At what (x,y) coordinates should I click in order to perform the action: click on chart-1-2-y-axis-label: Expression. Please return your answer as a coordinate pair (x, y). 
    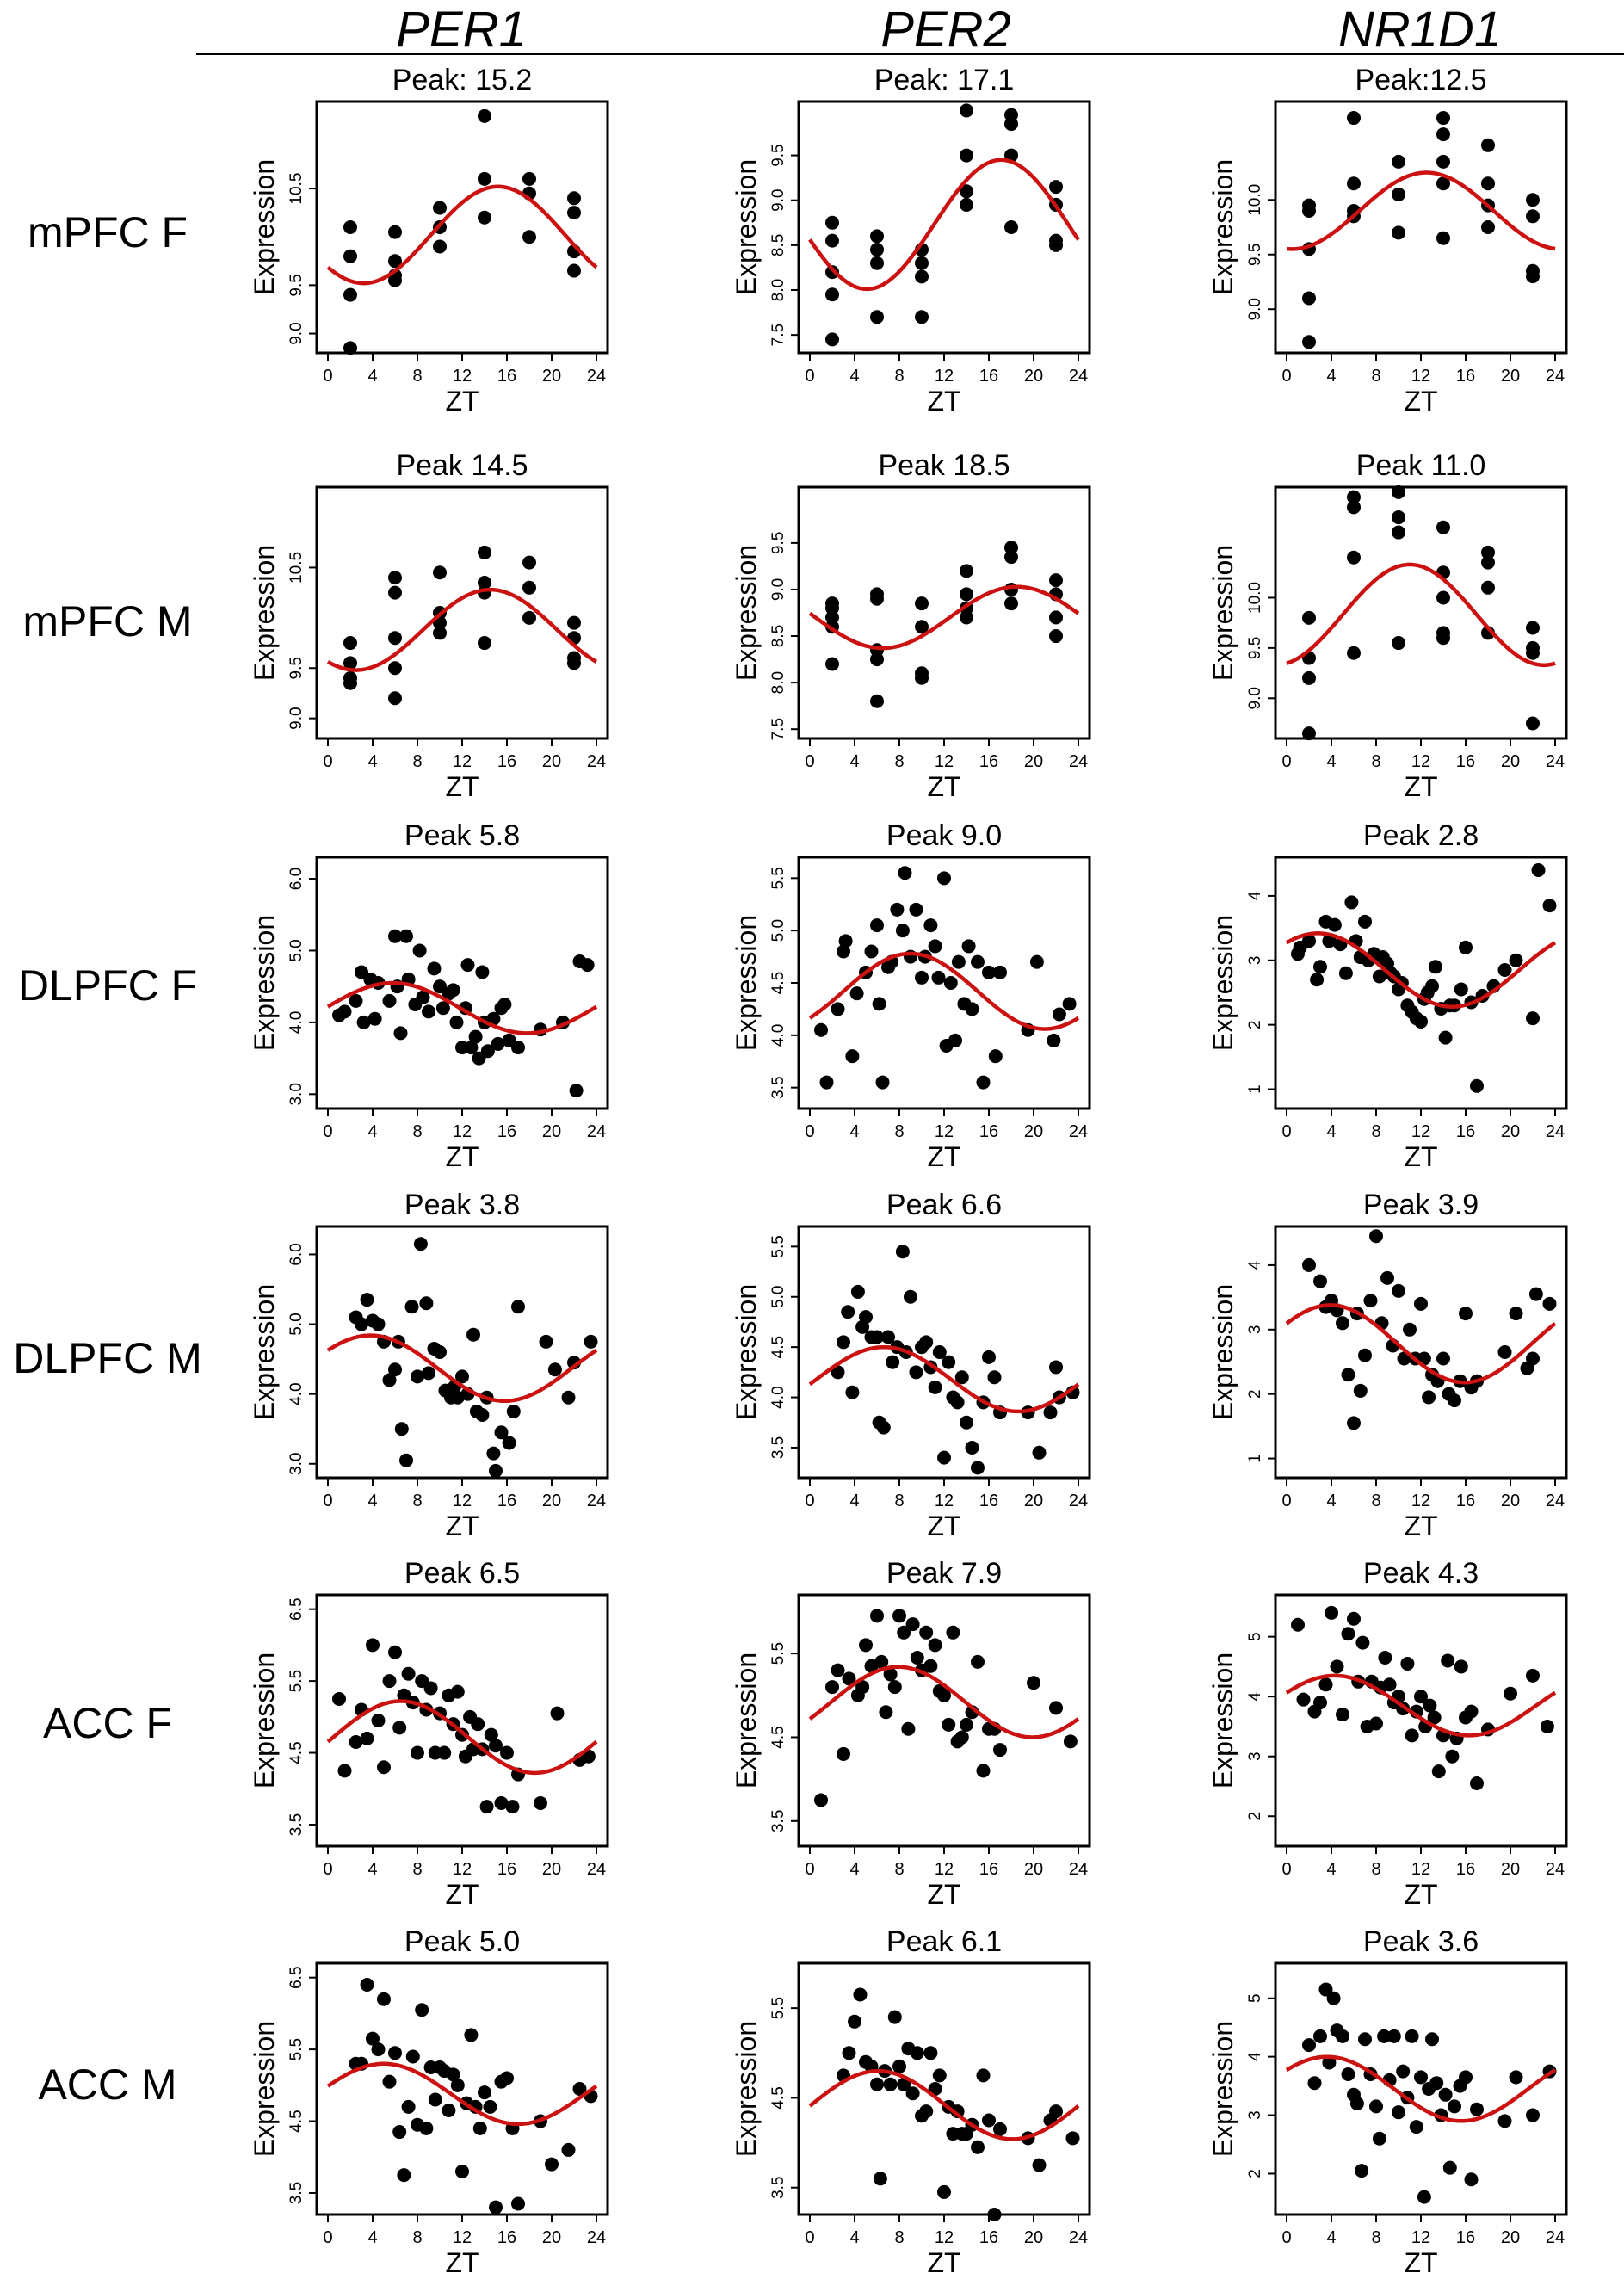
    Looking at the image, I should click on (1222, 613).